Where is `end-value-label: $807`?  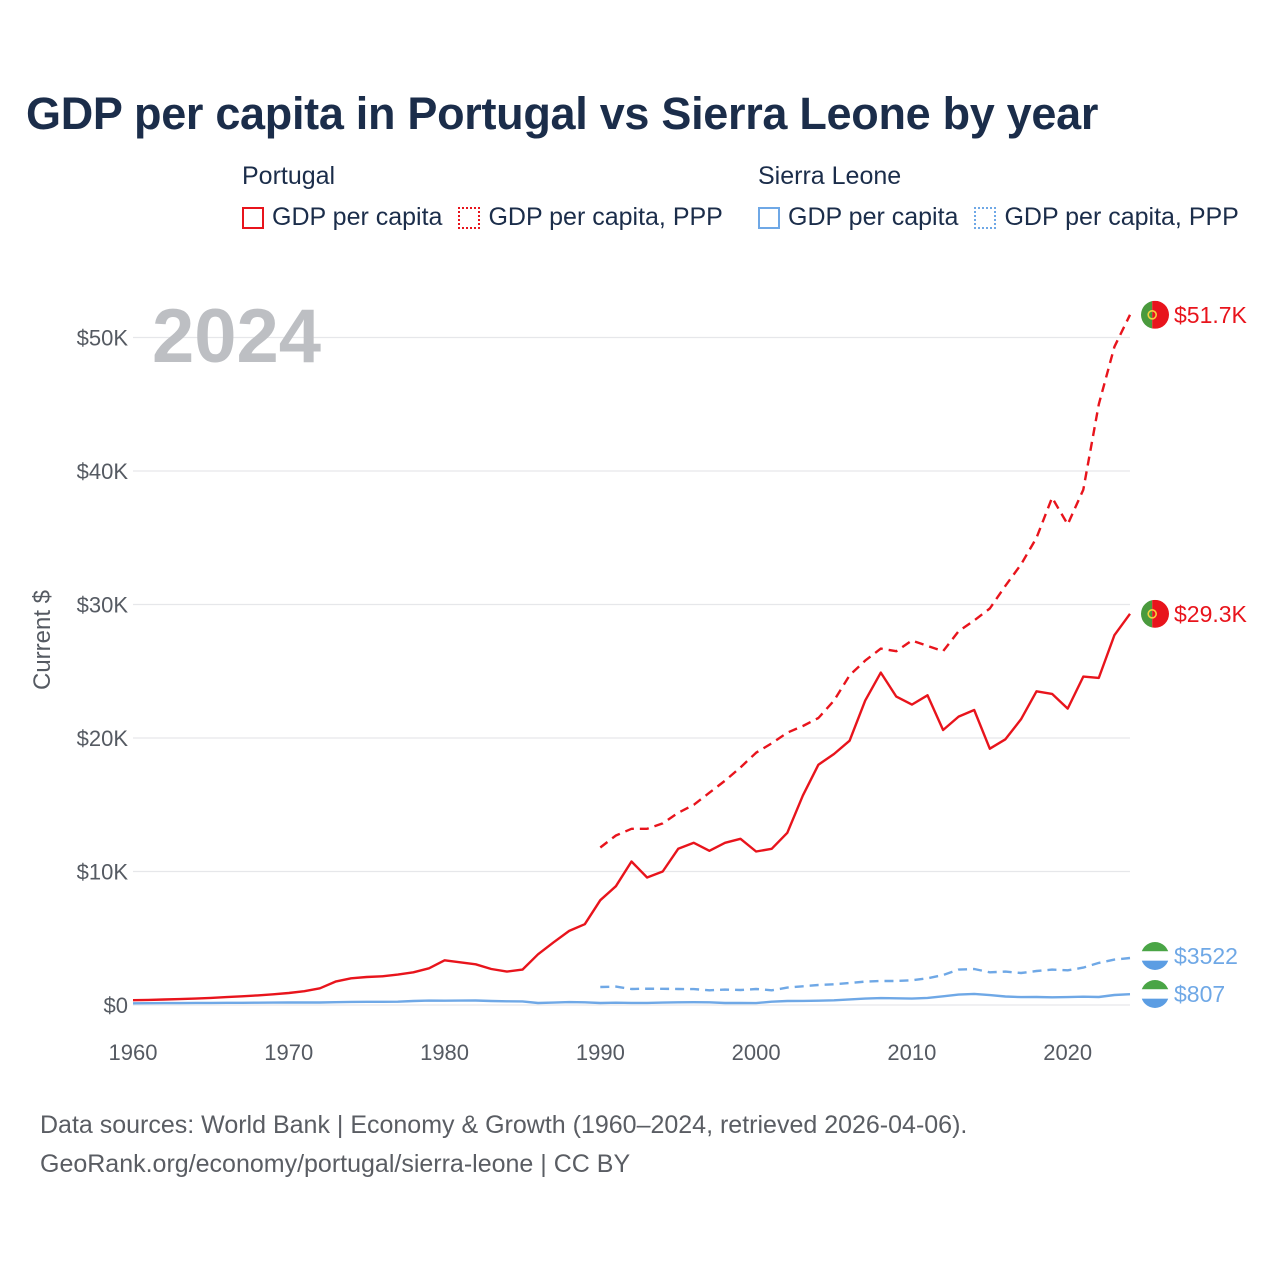
end-value-label: $807 is located at coordinates (1199, 994).